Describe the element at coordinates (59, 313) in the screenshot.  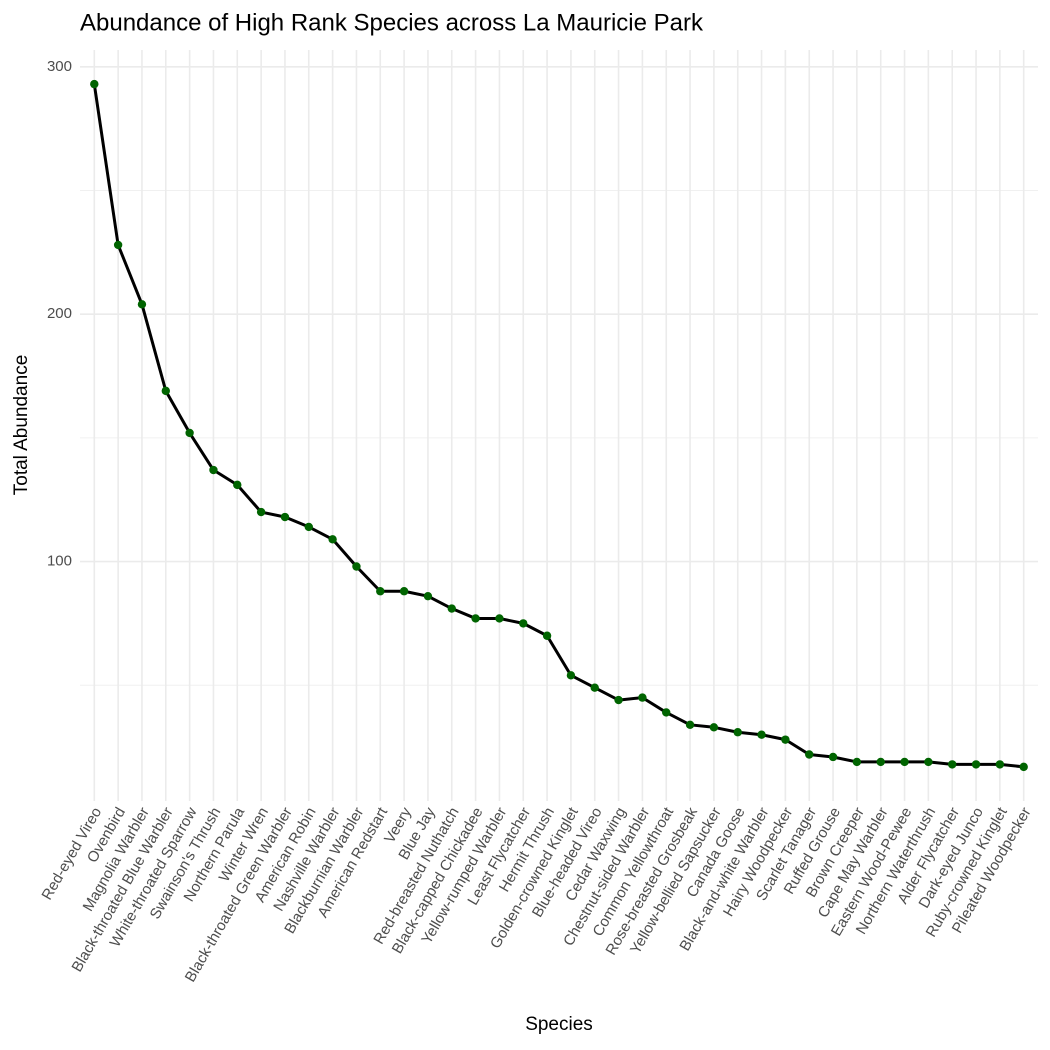
I see `y-tick-label: 200` at that location.